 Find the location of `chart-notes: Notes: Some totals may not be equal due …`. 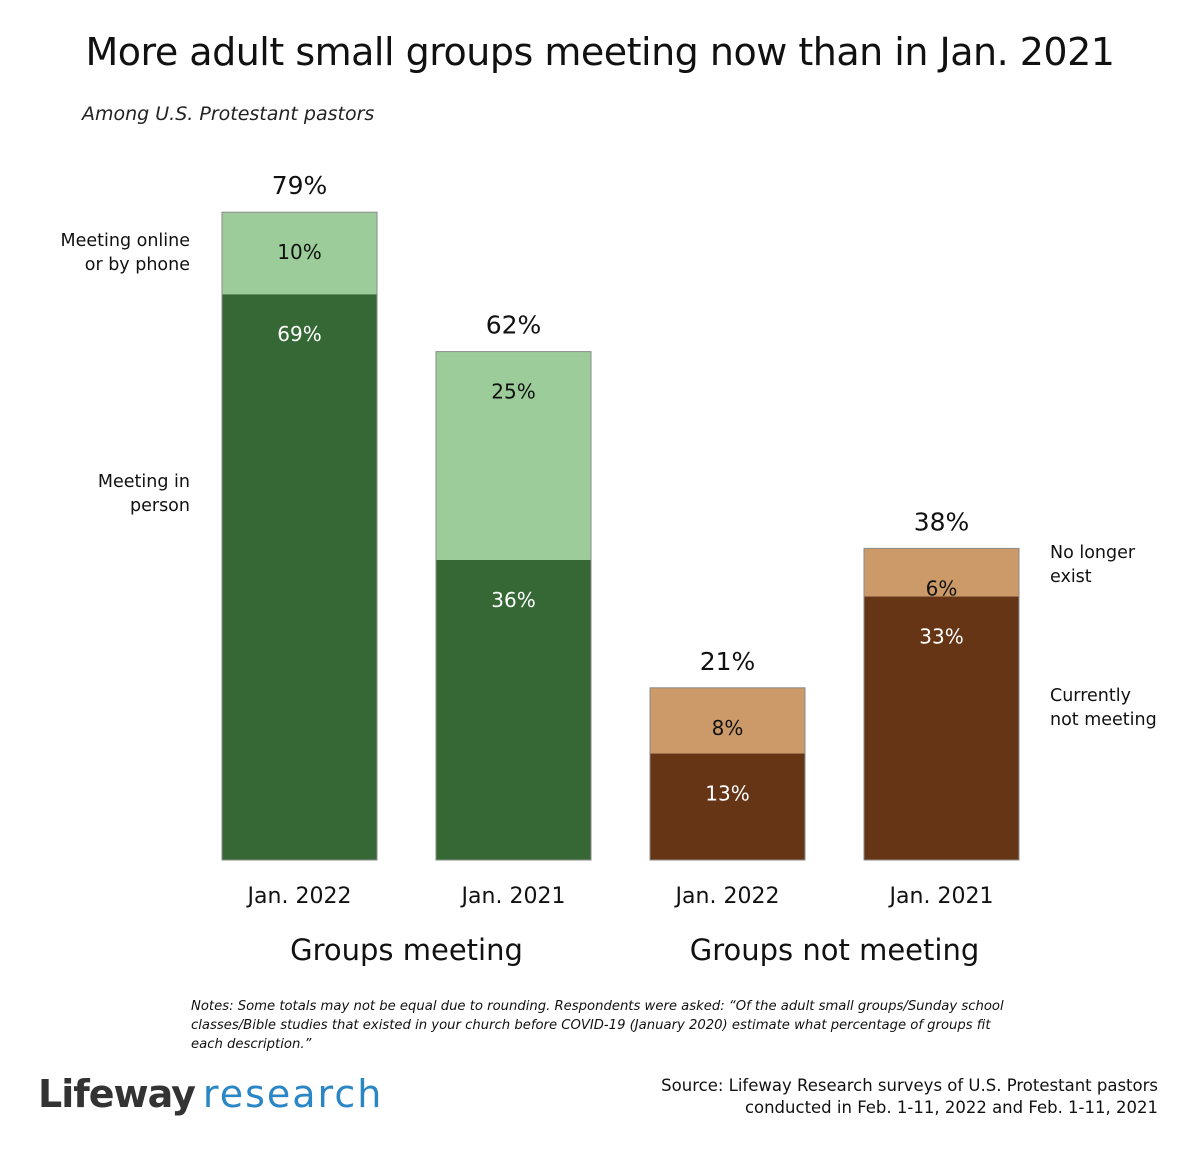

chart-notes: Notes: Some totals may not be equal due … is located at coordinates (597, 1025).